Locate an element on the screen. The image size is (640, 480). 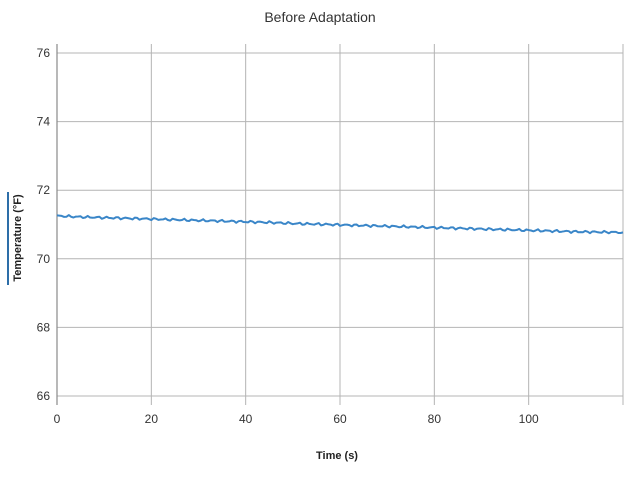
x-tick-label: 100 is located at coordinates (529, 419).